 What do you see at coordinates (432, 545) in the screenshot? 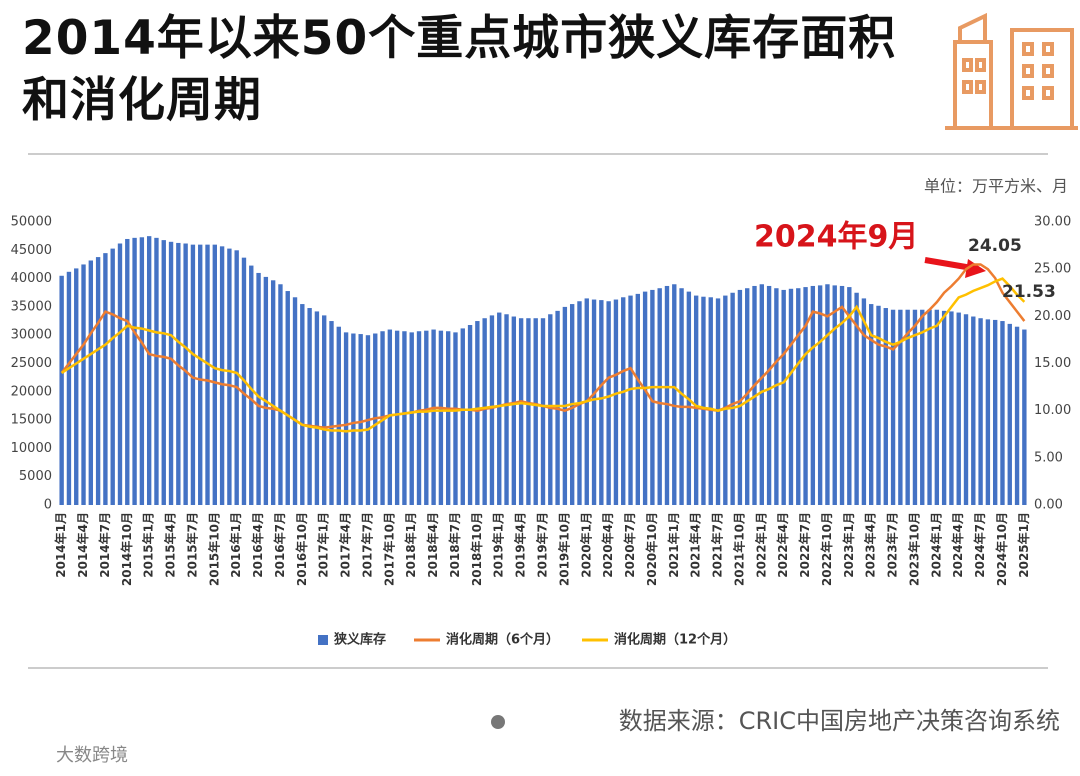
I see `x-tick-label: 2018年4月` at bounding box center [432, 545].